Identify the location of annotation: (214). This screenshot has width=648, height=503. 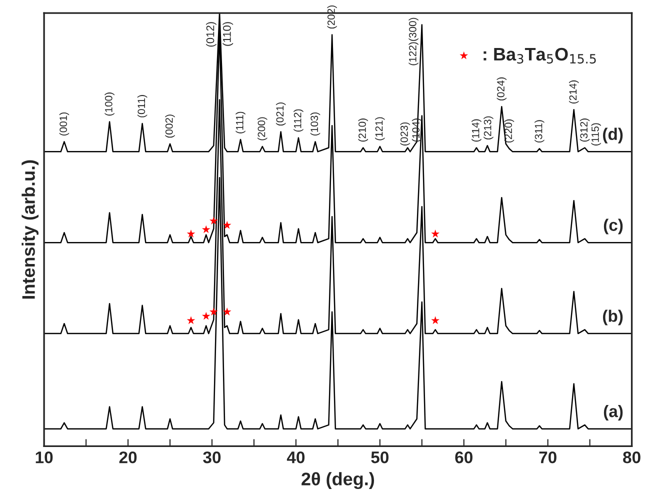
(574, 92).